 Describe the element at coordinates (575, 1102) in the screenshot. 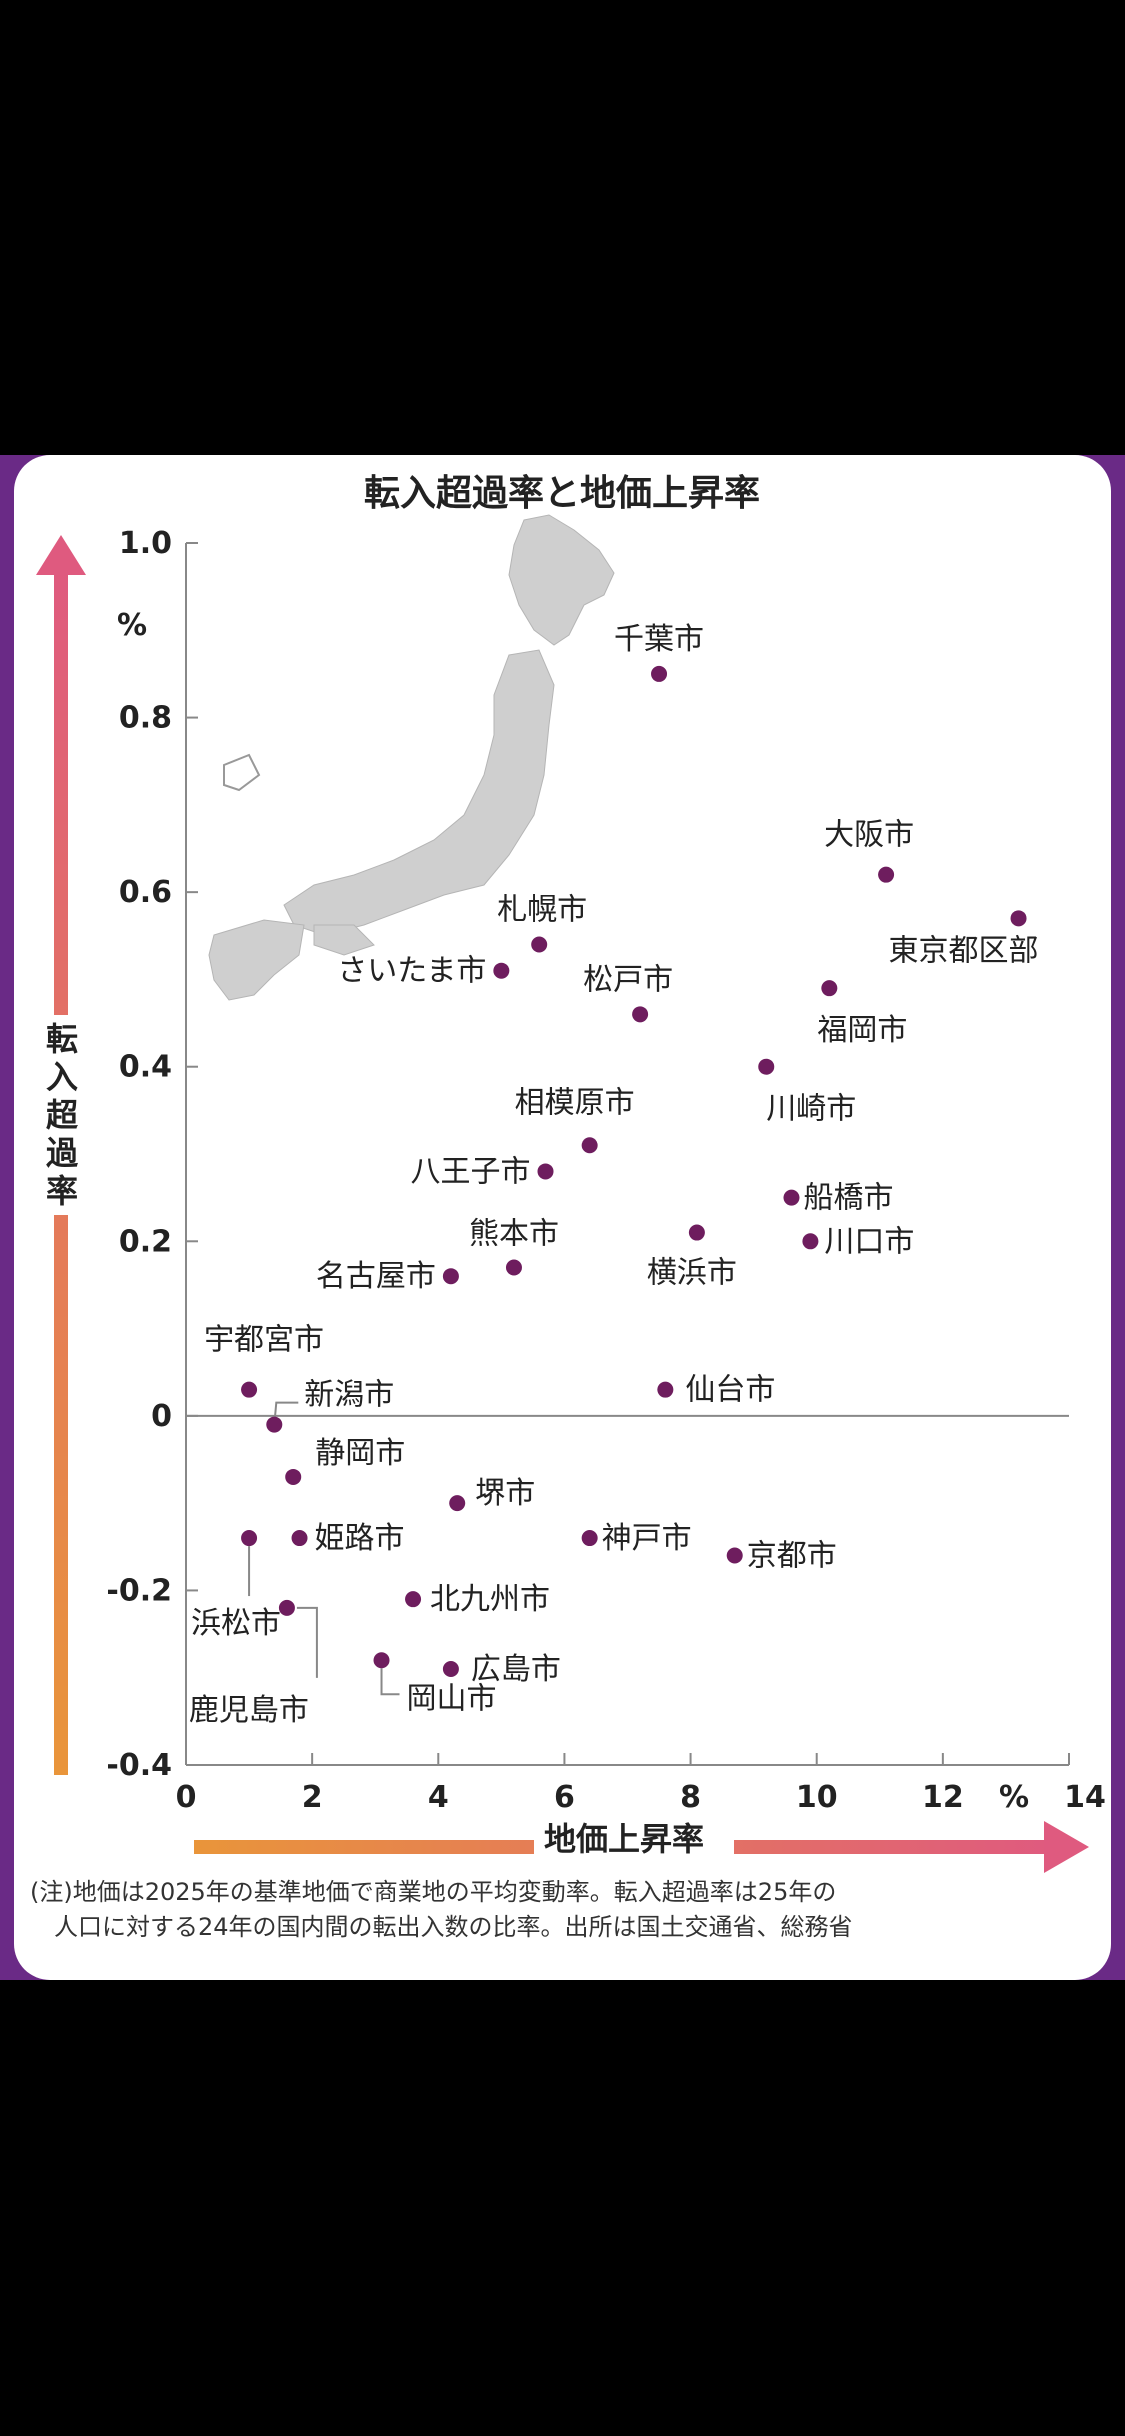

I see `point-label: 相模原市` at that location.